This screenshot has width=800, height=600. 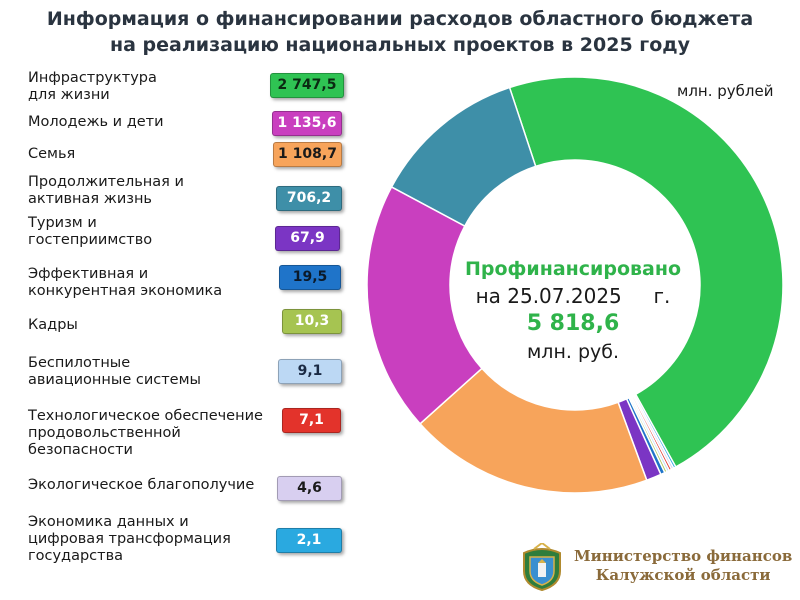 What do you see at coordinates (106, 190) in the screenshot?
I see `project-name: Продолжительная и активная жизнь` at bounding box center [106, 190].